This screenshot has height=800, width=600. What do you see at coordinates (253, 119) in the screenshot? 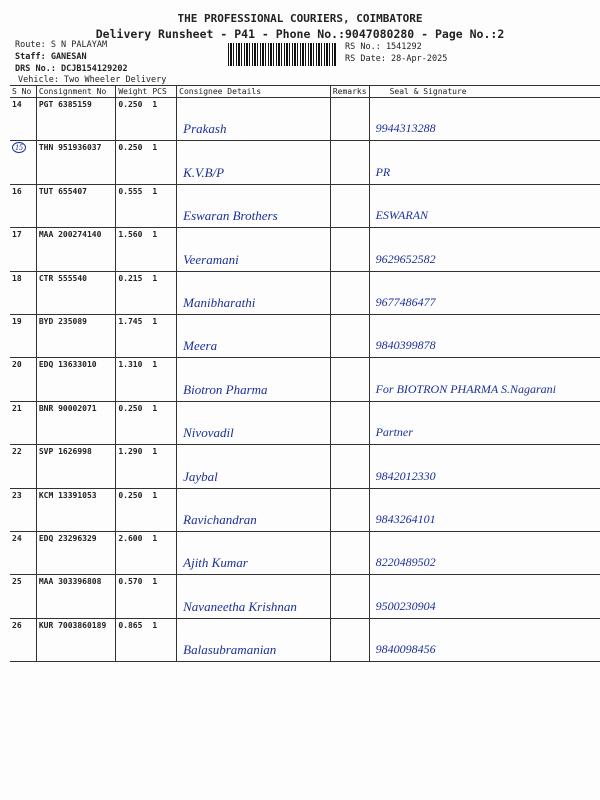
I see `consignee-cell: Prakash` at bounding box center [253, 119].